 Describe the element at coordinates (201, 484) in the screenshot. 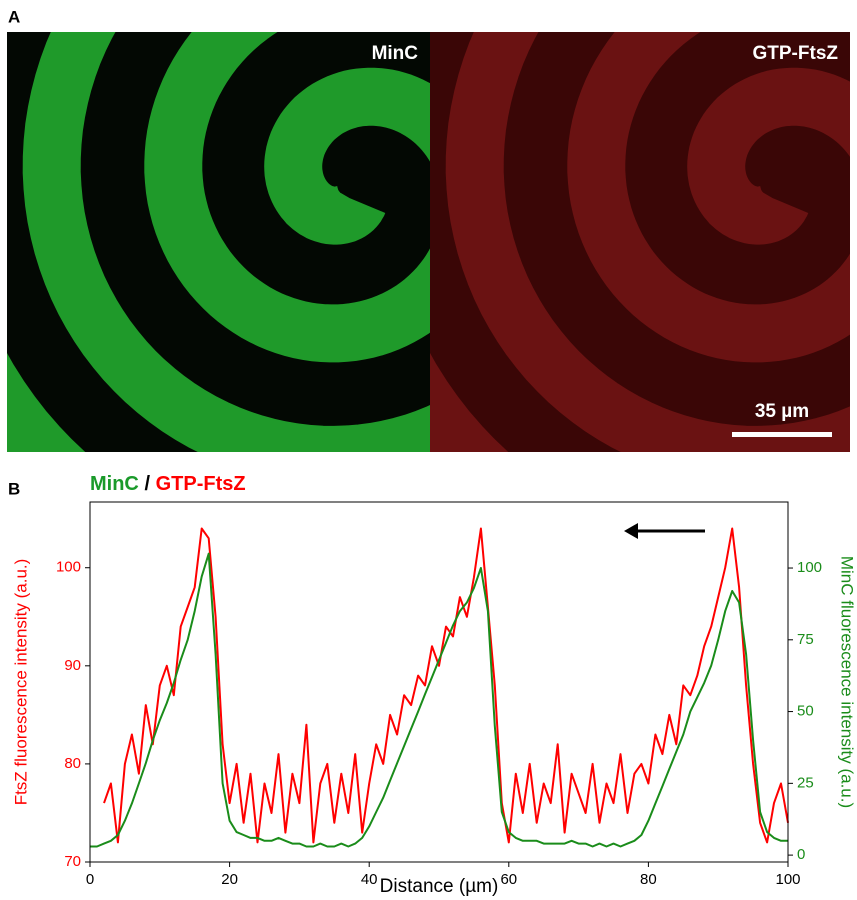

I see `legend-entry: GTP-FtsZ` at that location.